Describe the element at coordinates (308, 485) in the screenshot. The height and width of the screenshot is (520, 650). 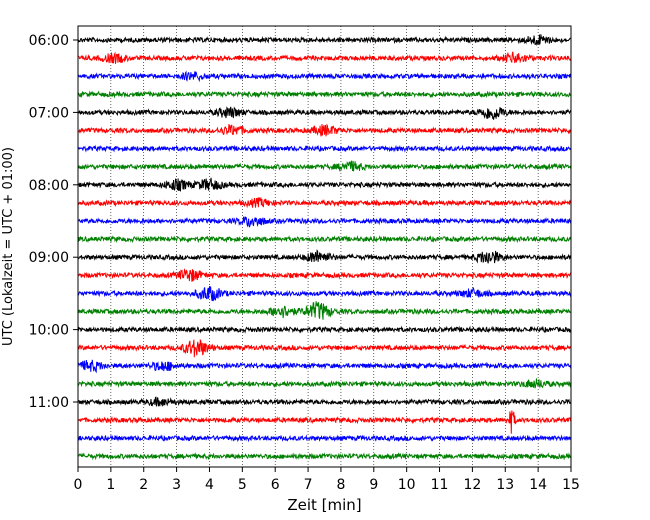
I see `x-tick-label: 7` at that location.